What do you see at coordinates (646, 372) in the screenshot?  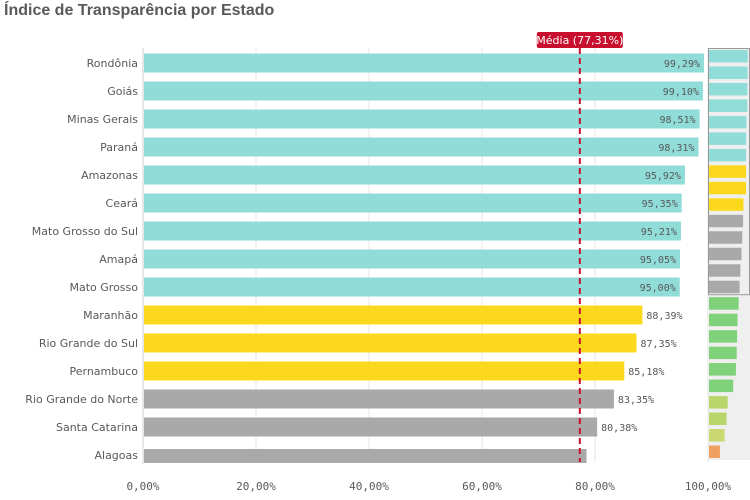 I see `value-label: 85,18%` at bounding box center [646, 372].